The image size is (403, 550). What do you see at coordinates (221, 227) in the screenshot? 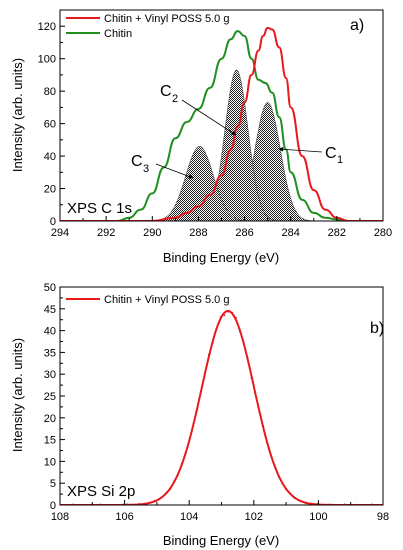
I see `panel-a-x-ticks: 294 292 290 288 286 284 282 280` at bounding box center [221, 227].